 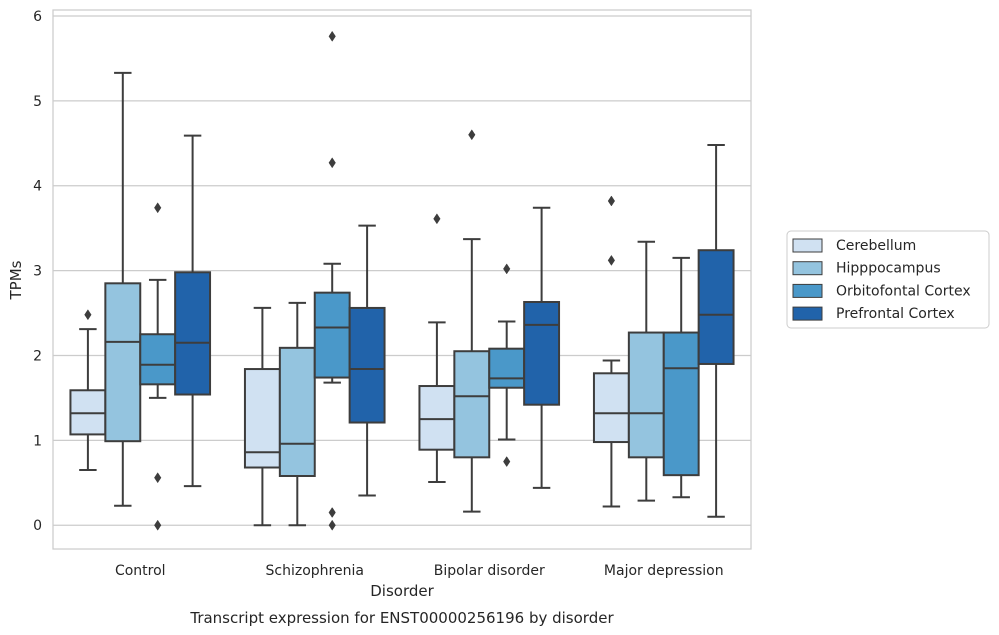 What do you see at coordinates (402, 591) in the screenshot?
I see `x-axis-label: Disorder` at bounding box center [402, 591].